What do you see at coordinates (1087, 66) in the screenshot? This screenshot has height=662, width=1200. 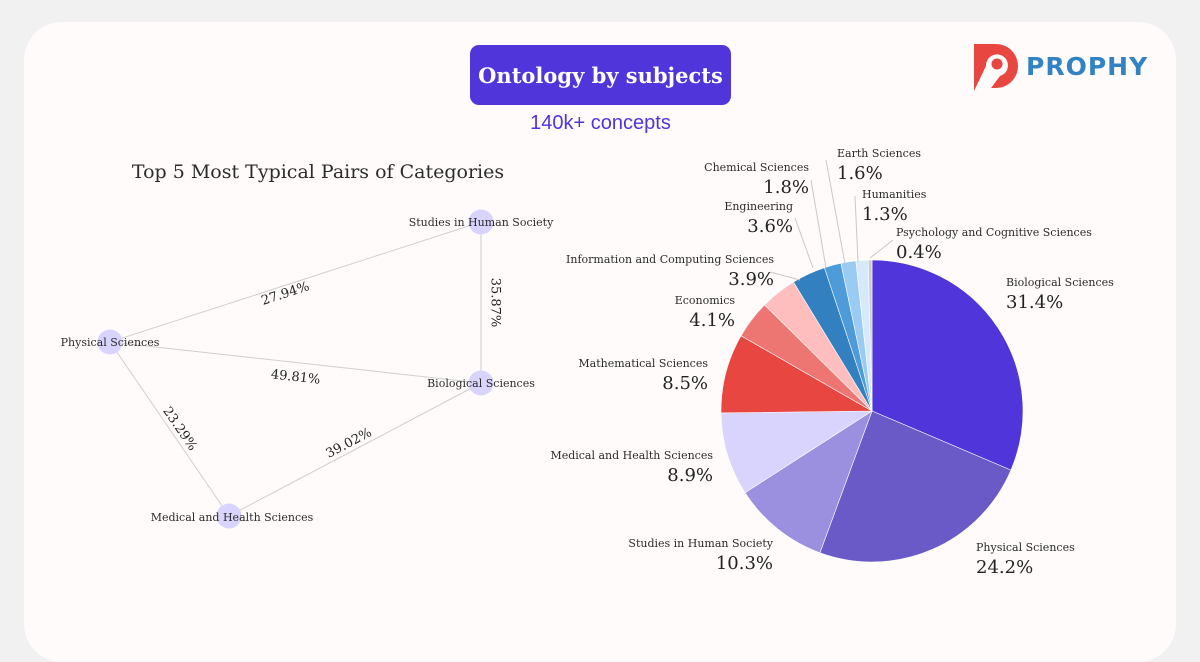 I see `logo-text: PROPHY` at bounding box center [1087, 66].